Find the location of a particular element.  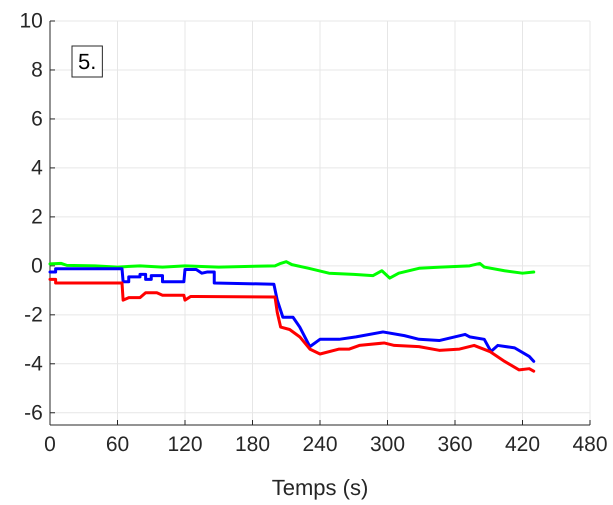

y-tick-label: -2 is located at coordinates (33, 315).